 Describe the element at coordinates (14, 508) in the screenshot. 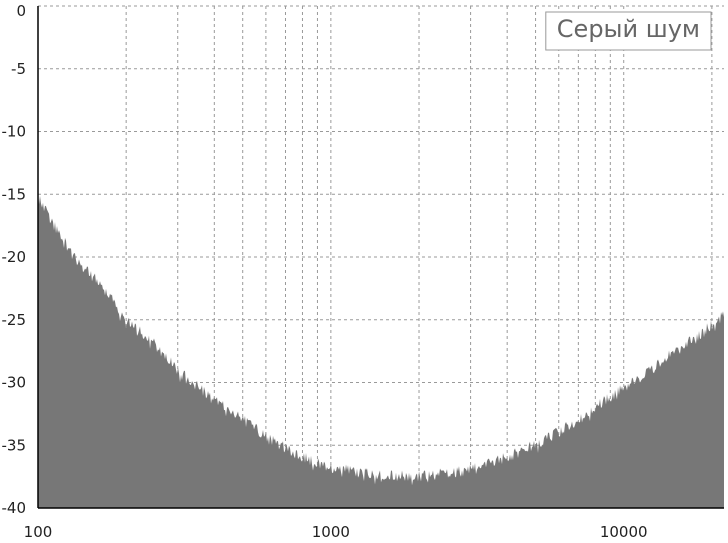

I see `y-tick-label: -40` at that location.